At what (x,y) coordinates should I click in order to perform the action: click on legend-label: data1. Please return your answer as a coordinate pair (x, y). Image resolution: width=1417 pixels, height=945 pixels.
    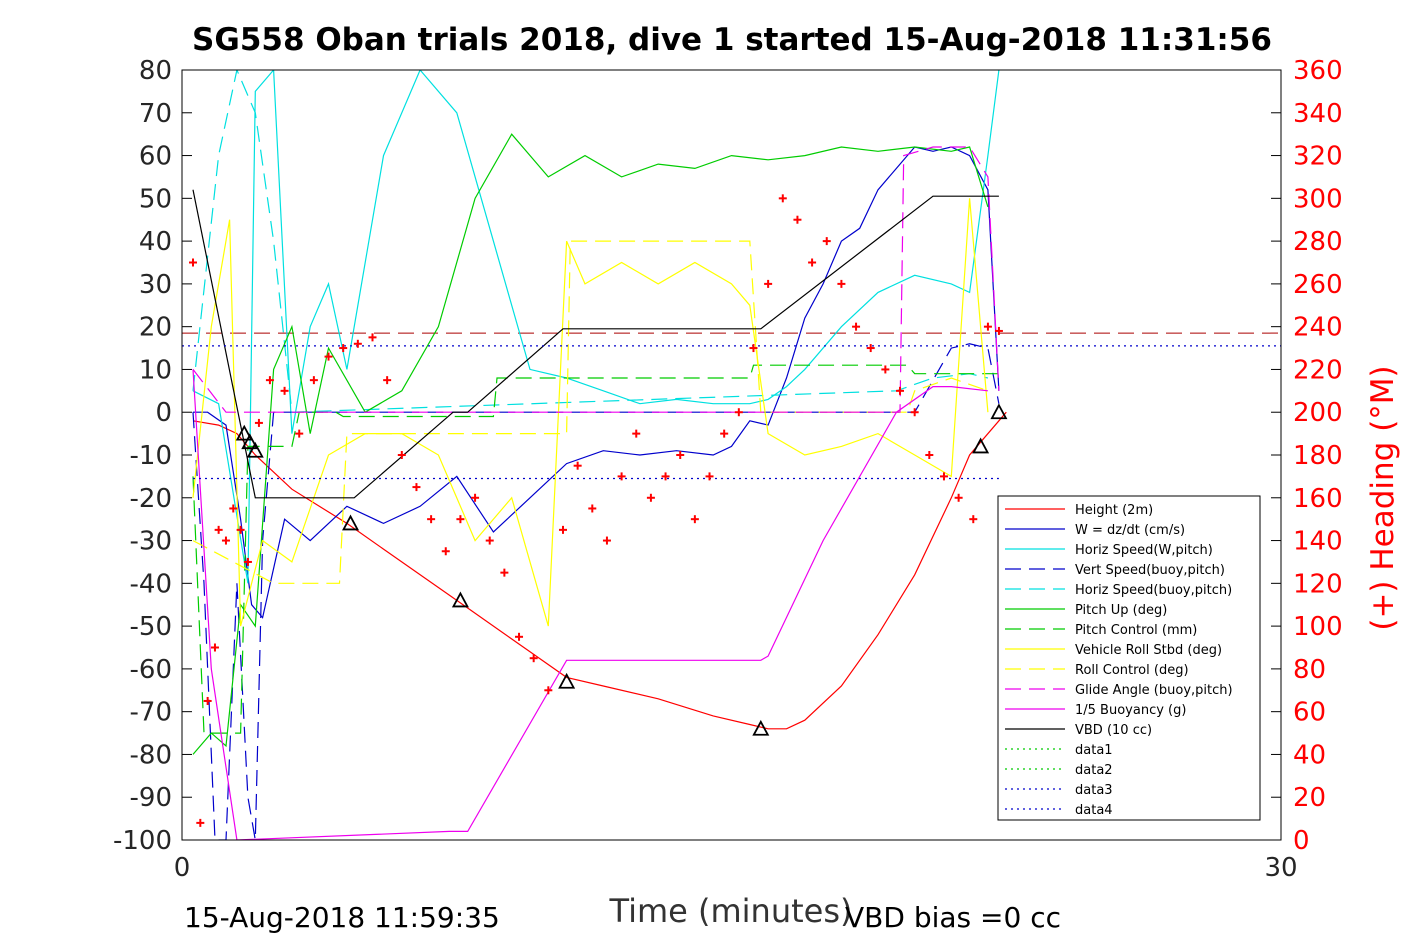
    Looking at the image, I should click on (1094, 750).